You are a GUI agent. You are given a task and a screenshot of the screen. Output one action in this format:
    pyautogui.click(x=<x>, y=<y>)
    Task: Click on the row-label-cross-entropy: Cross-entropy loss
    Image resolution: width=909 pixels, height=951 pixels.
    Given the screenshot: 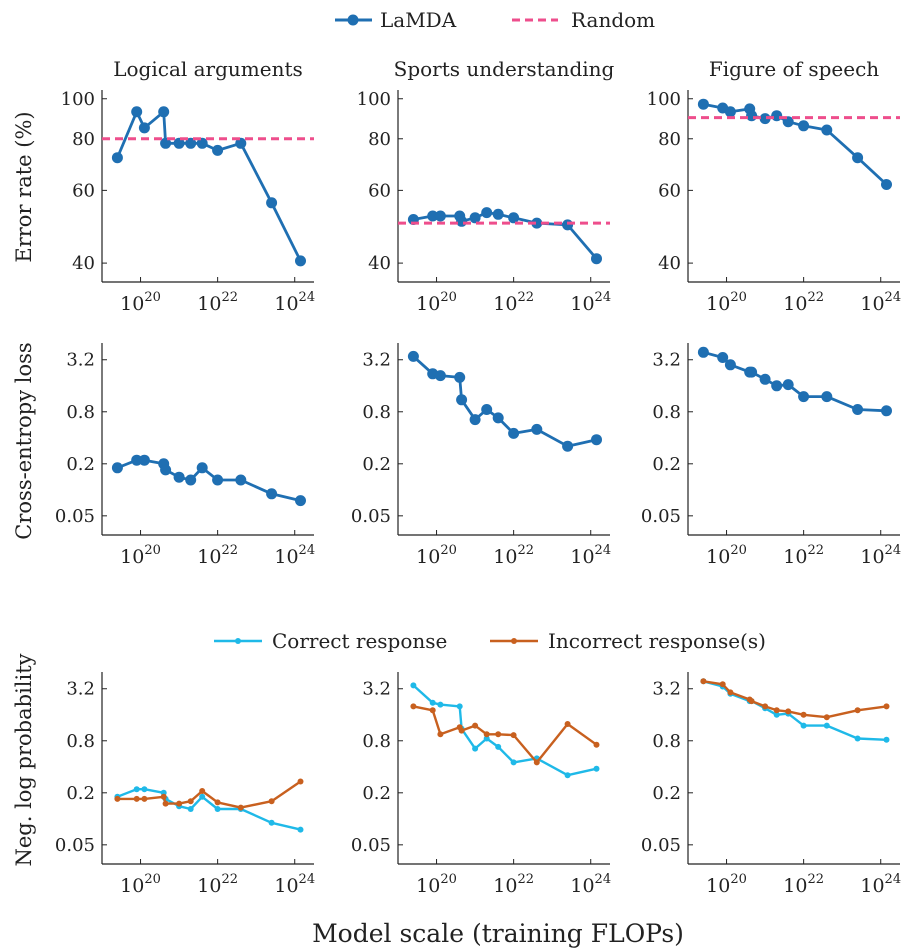 What is the action you would take?
    pyautogui.click(x=24, y=440)
    